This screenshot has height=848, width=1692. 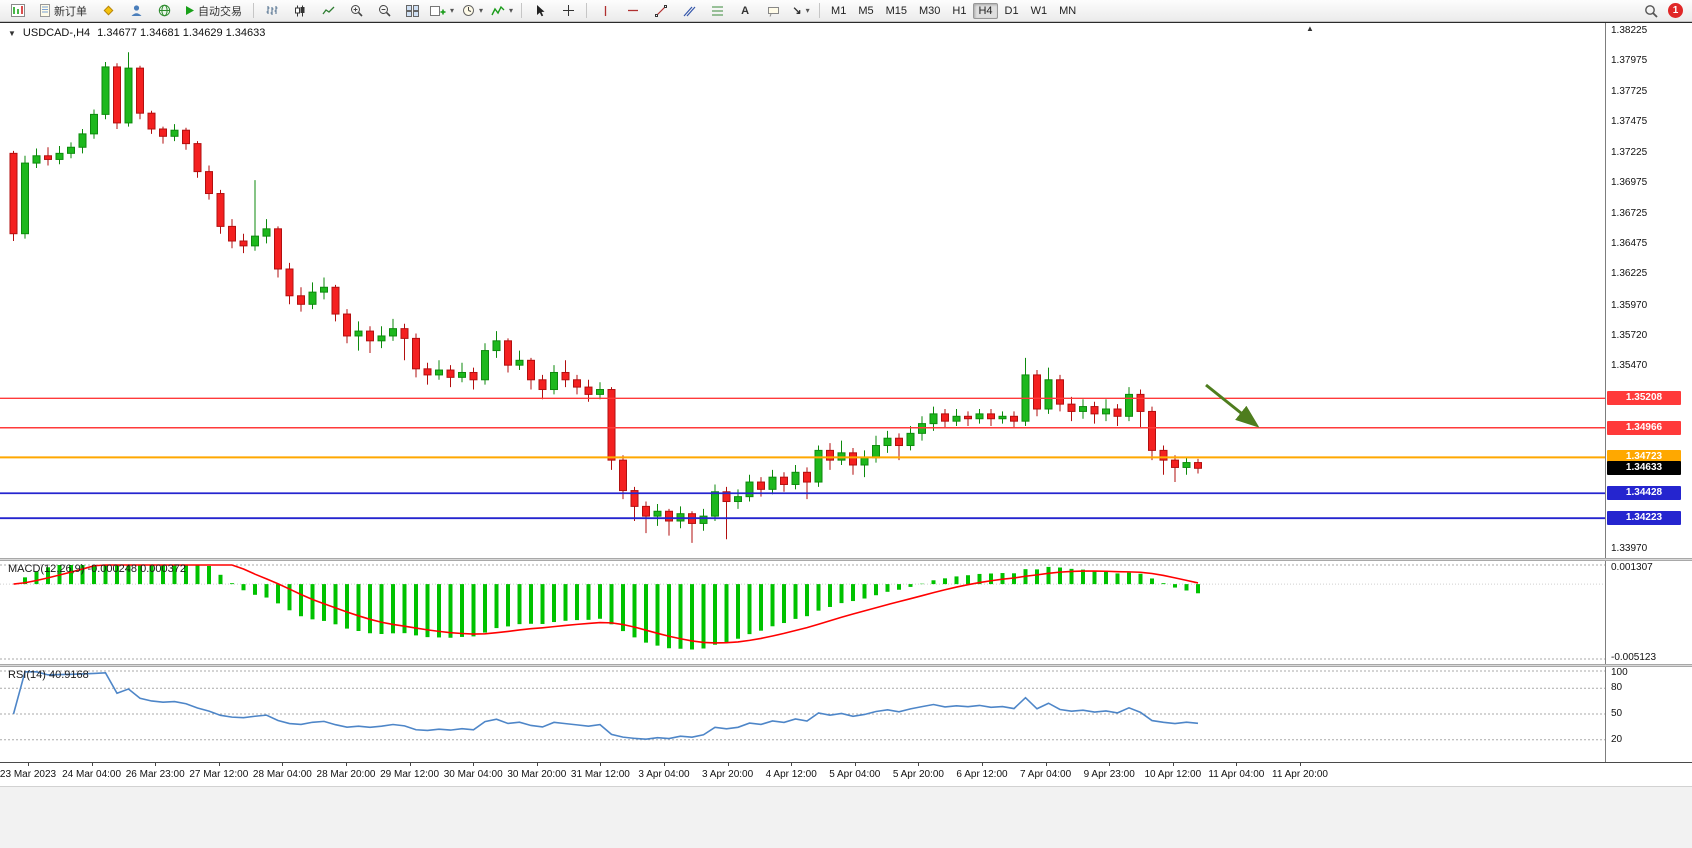 I want to click on timeframe-mn-button: MN, so click(x=1068, y=10).